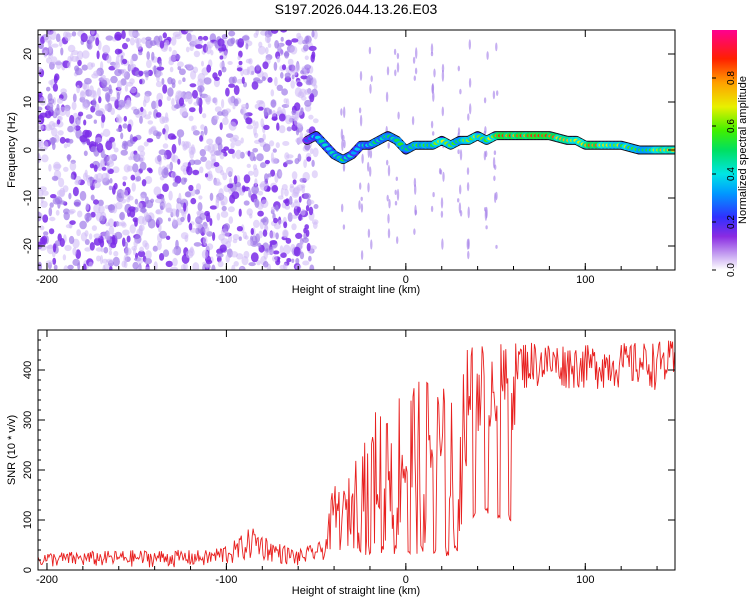 The width and height of the screenshot is (750, 600). Describe the element at coordinates (47, 280) in the screenshot. I see `x-tick-label: -200` at that location.